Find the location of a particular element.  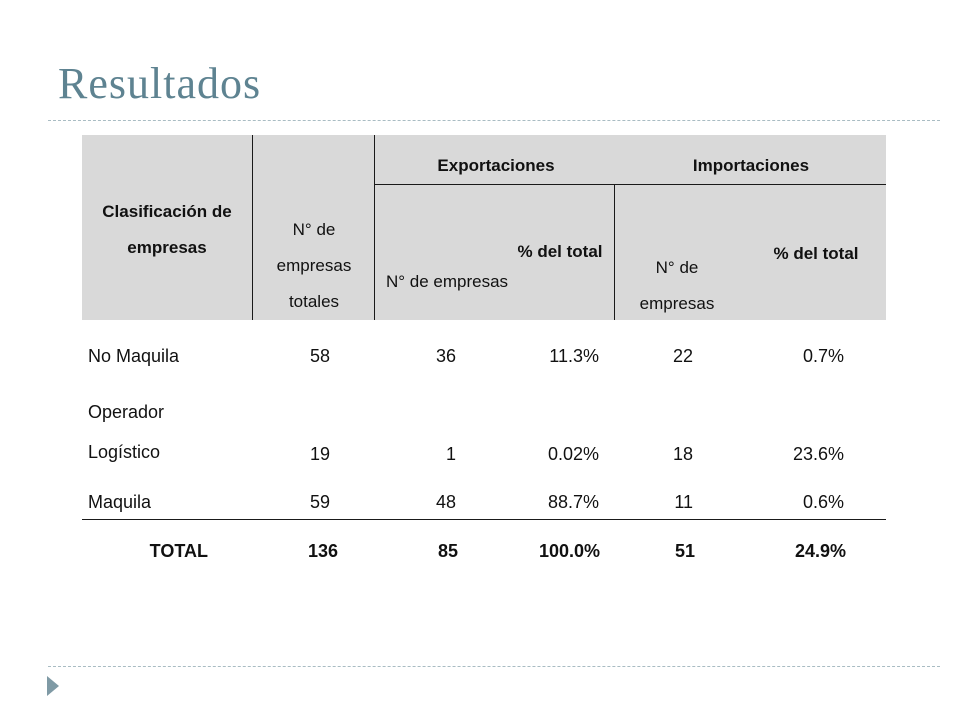

row-no-maquila-exp-n: 36 is located at coordinates (445, 356).